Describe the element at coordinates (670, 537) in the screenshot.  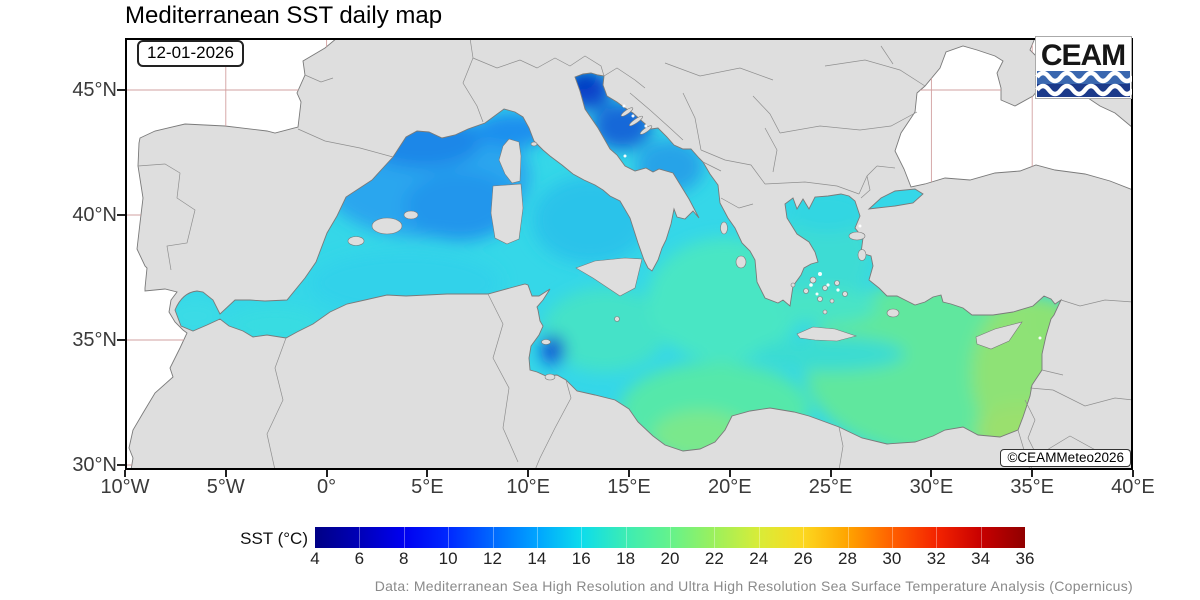
I see `colorbar-gradient` at that location.